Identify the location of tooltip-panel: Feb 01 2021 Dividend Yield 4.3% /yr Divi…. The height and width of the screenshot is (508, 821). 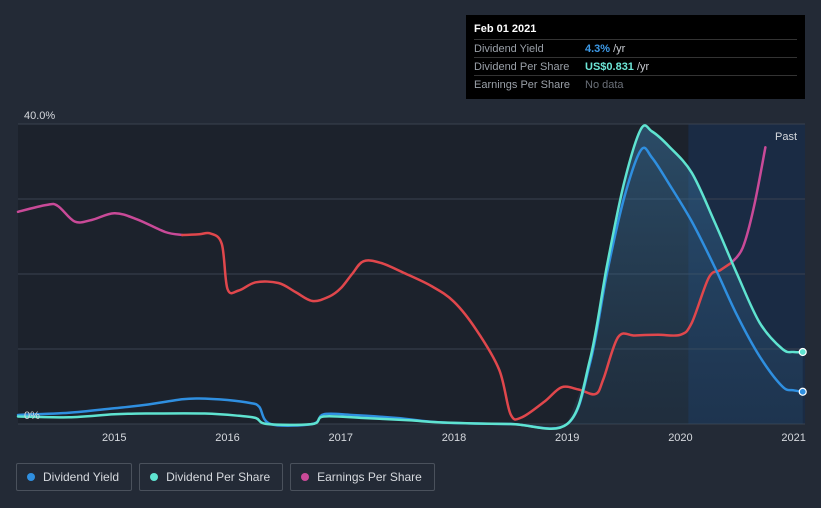
(635, 57).